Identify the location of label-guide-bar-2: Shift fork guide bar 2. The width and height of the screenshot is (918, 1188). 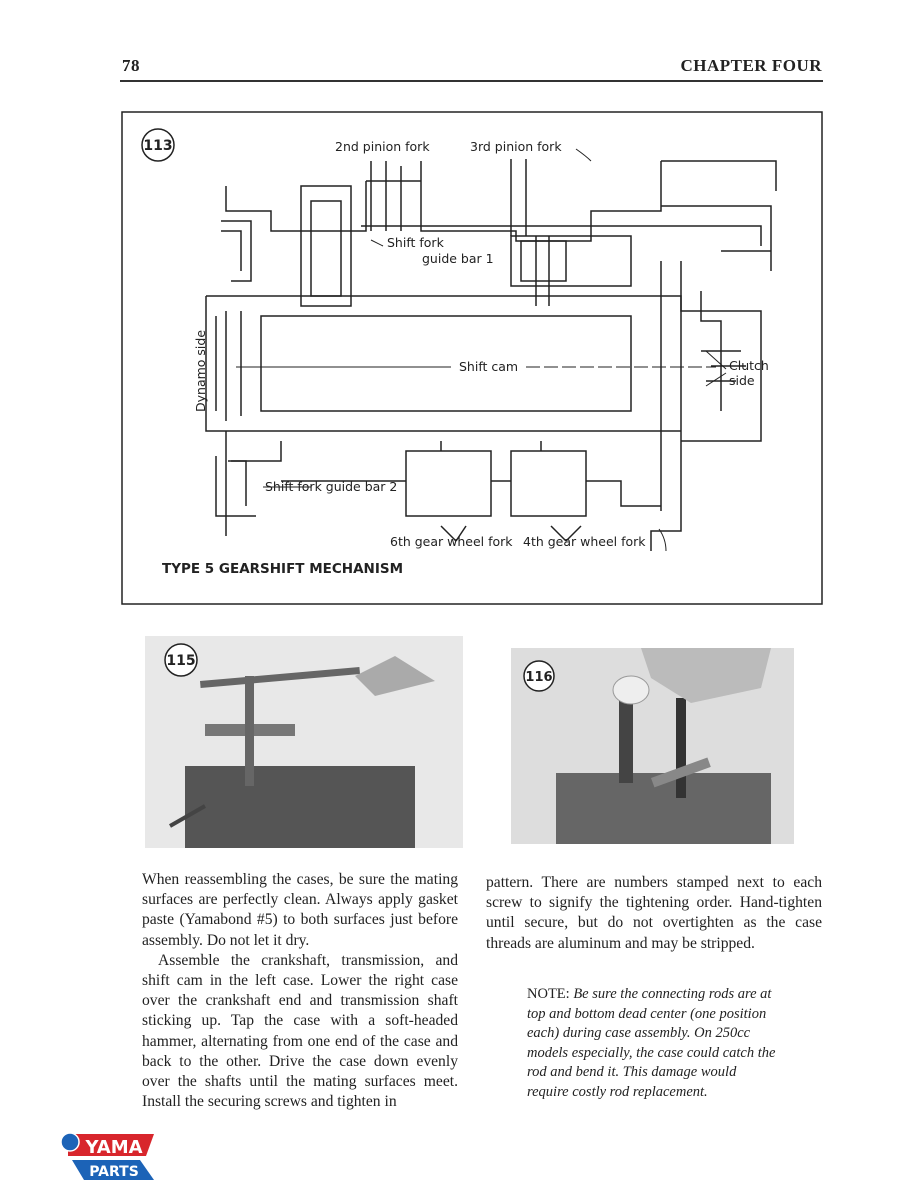
(331, 486).